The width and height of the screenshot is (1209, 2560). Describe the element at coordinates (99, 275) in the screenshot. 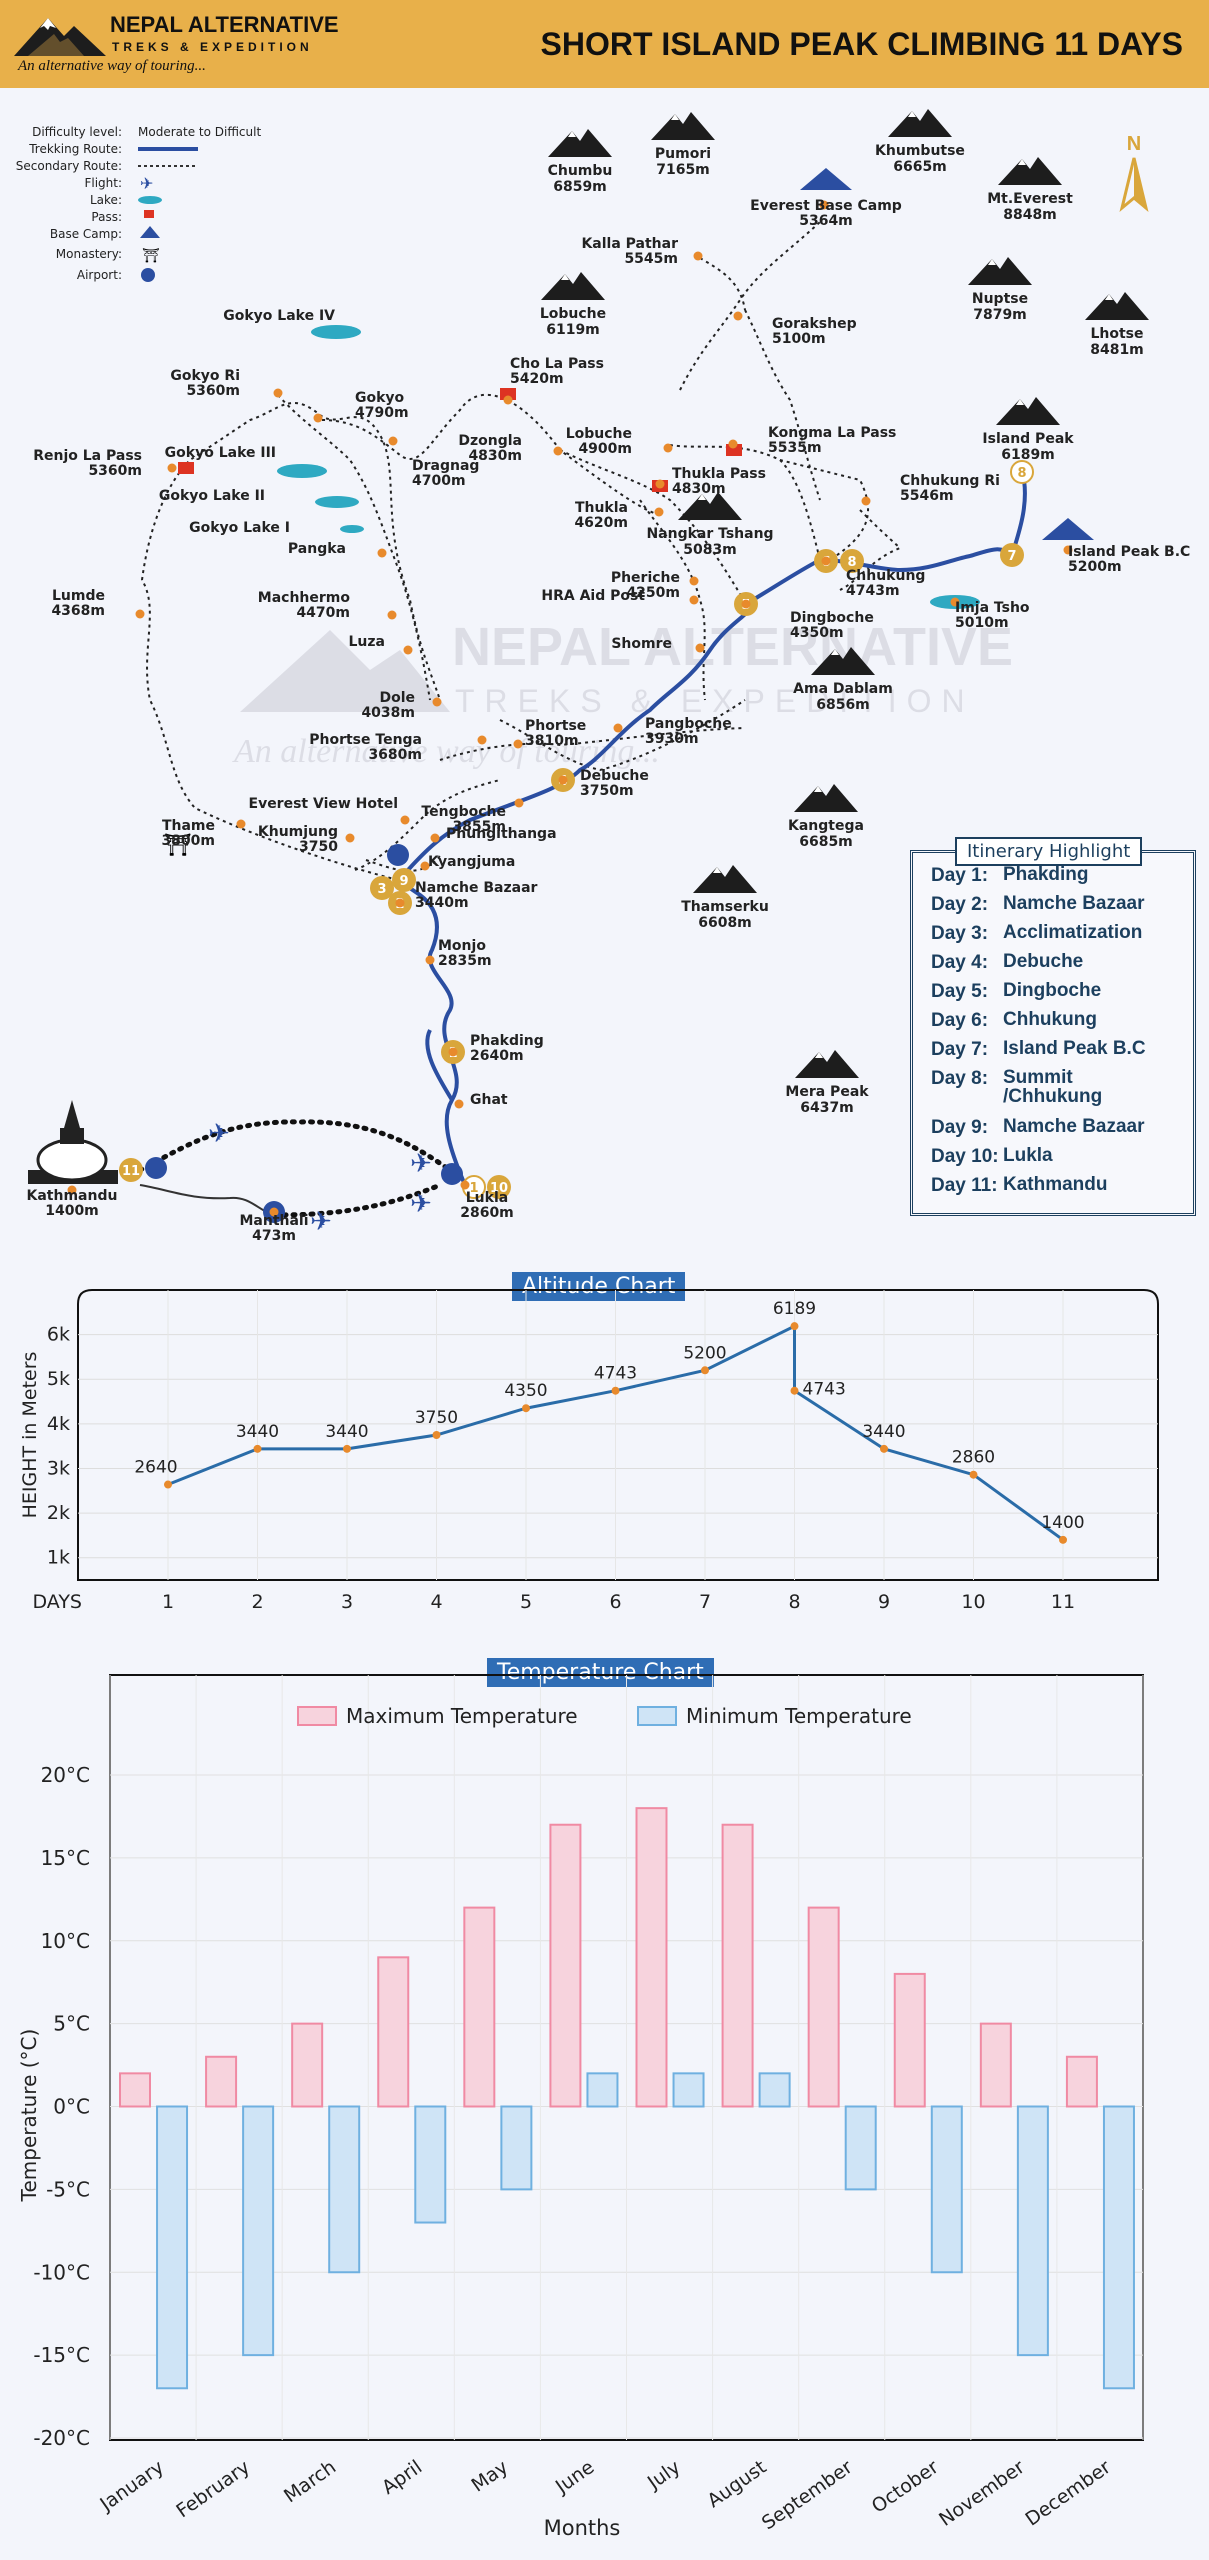

I see `legend-row-airport: Airport:` at that location.